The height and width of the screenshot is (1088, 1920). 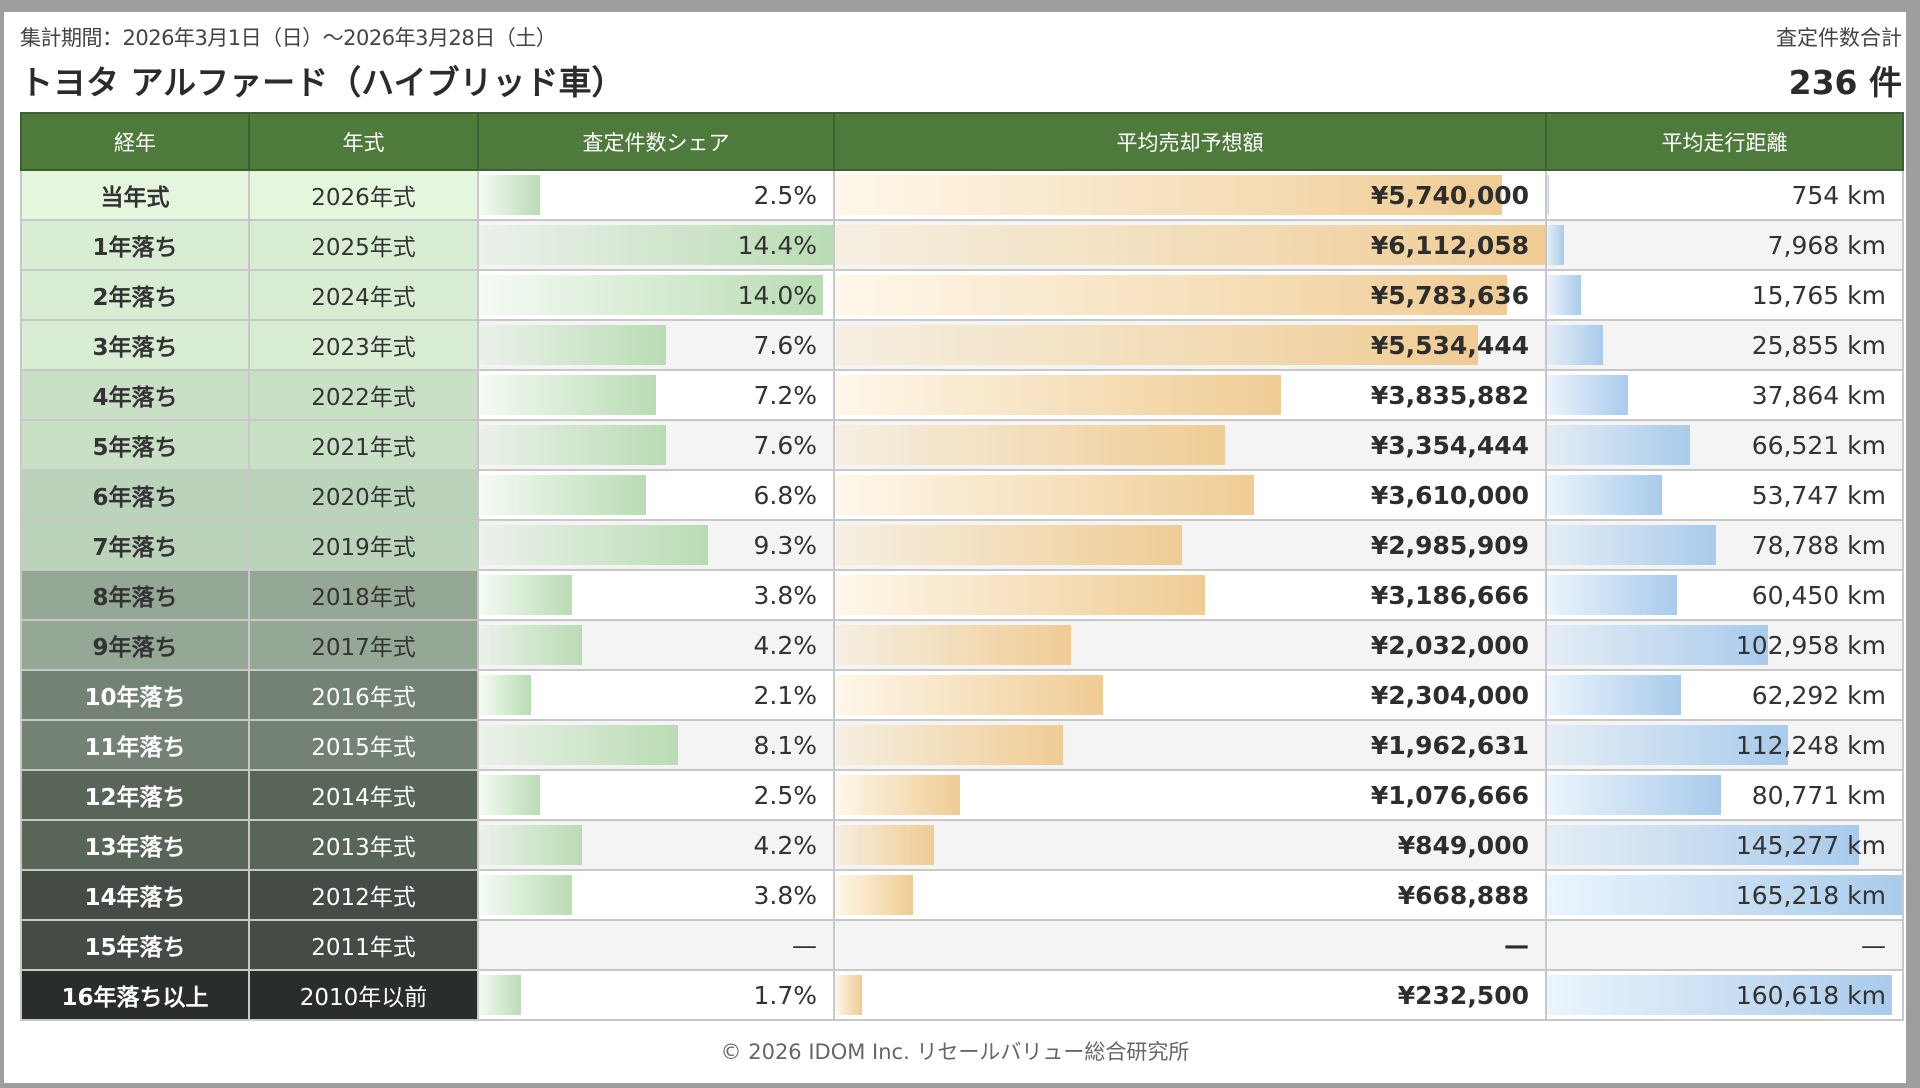 I want to click on price-cell: ¥849,000, so click(x=1190, y=845).